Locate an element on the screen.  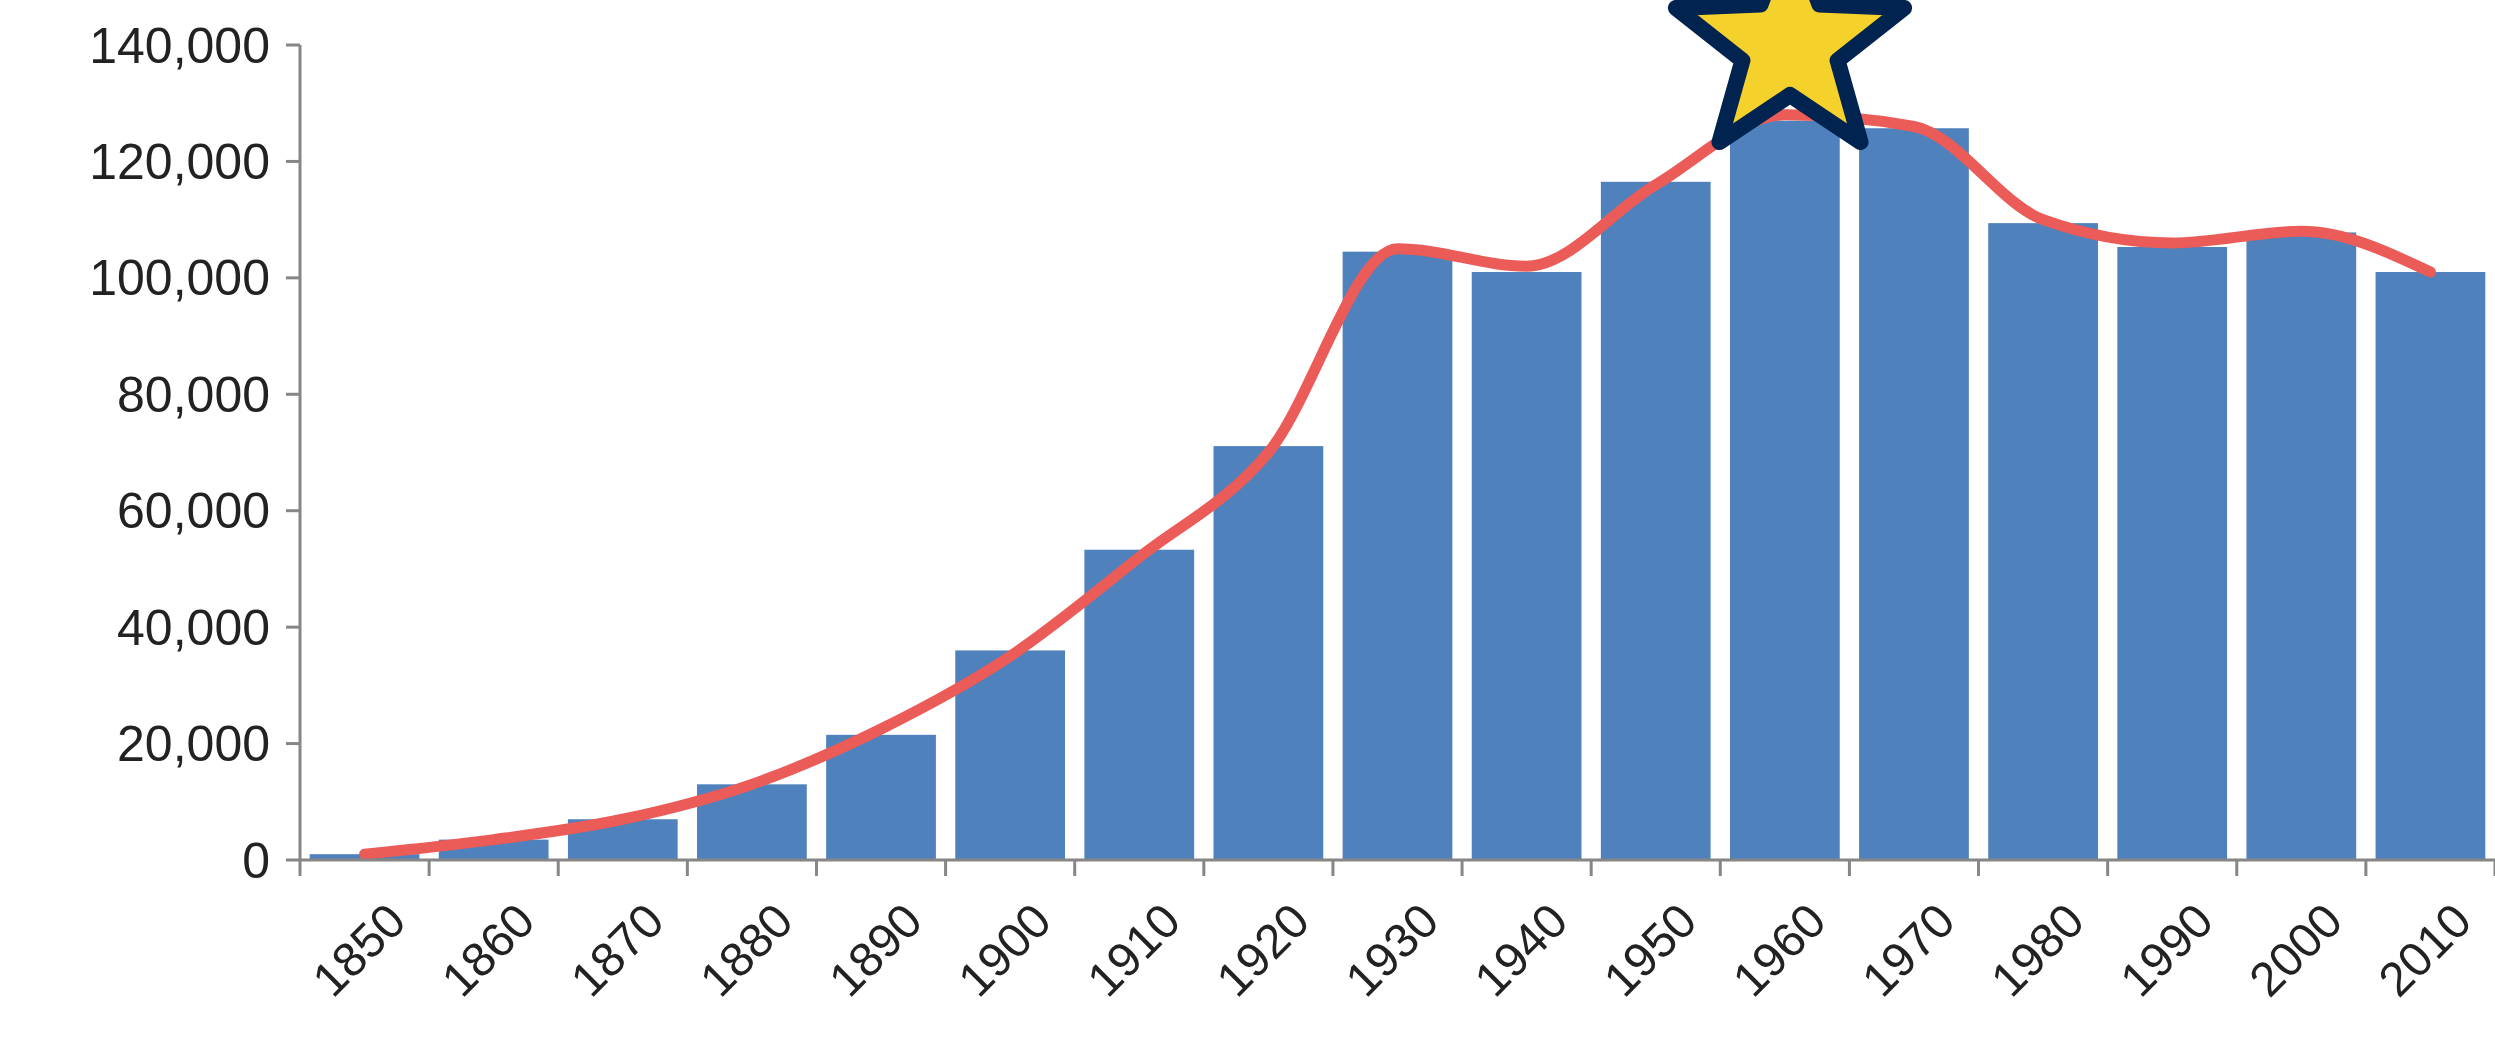
y-tick-label: 100,000 is located at coordinates (179, 278).